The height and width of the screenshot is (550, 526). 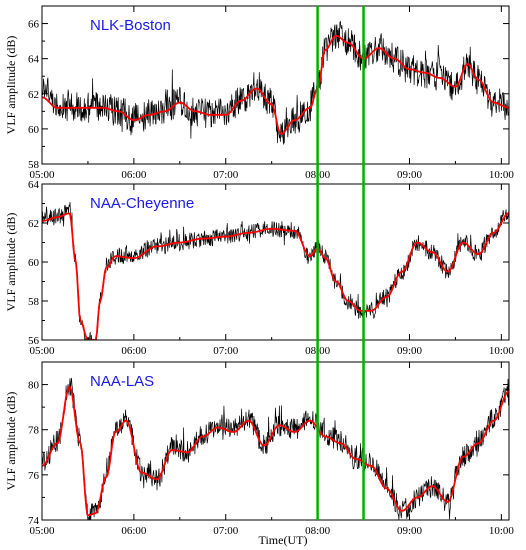 I want to click on nlk-boston-x-tick-label: 07:00, so click(x=226, y=175).